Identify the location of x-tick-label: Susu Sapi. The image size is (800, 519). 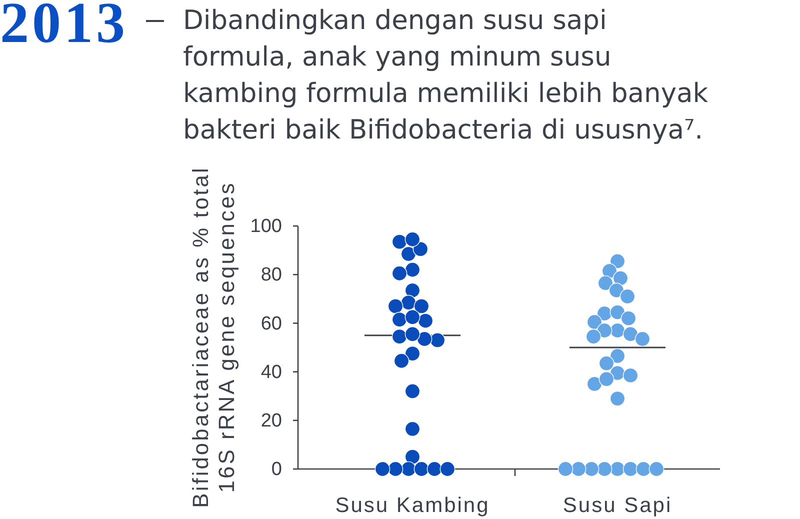
(617, 505).